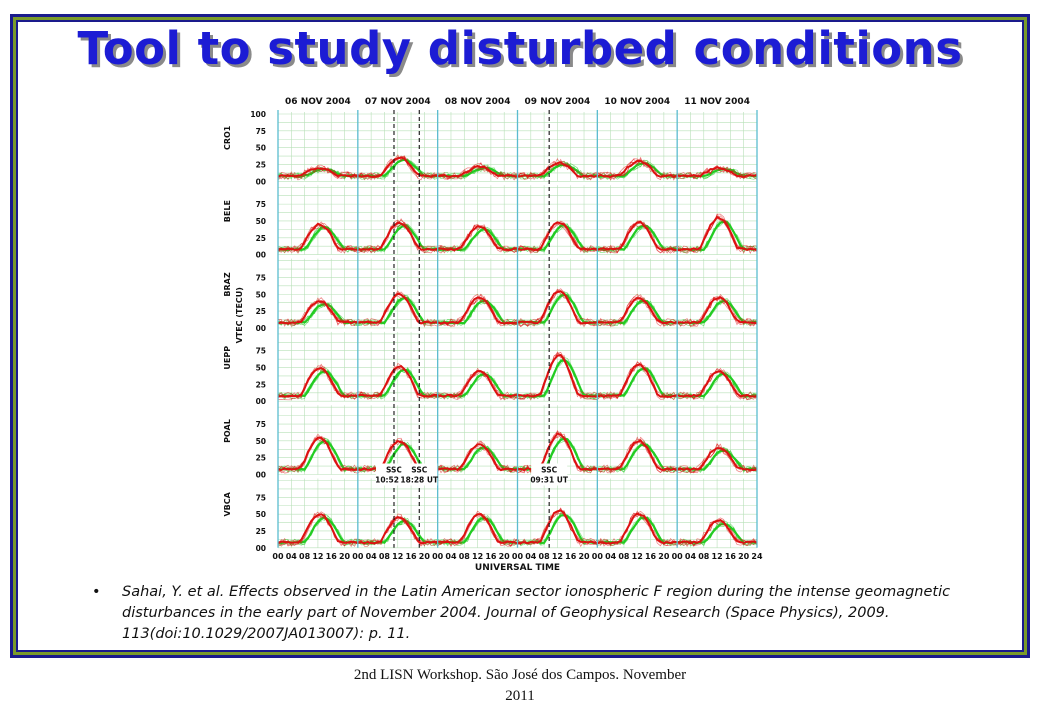  Describe the element at coordinates (227, 358) in the screenshot. I see `station-label: UEPP` at that location.